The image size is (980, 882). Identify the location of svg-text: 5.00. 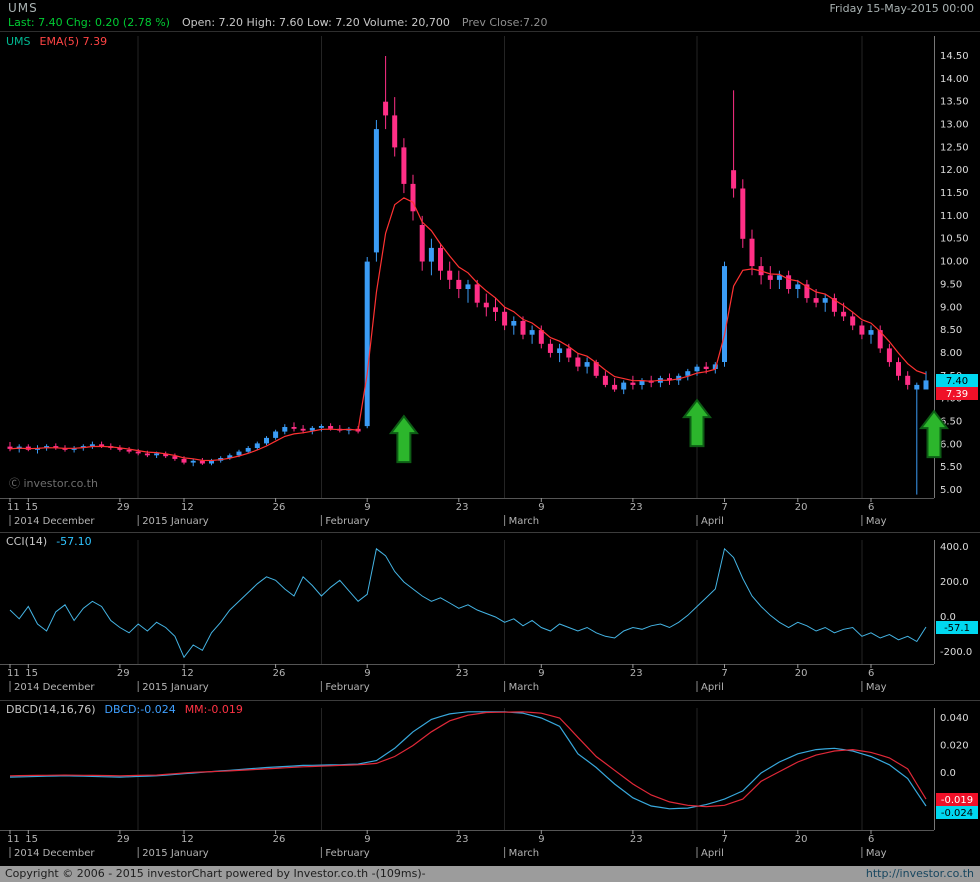
(951, 490).